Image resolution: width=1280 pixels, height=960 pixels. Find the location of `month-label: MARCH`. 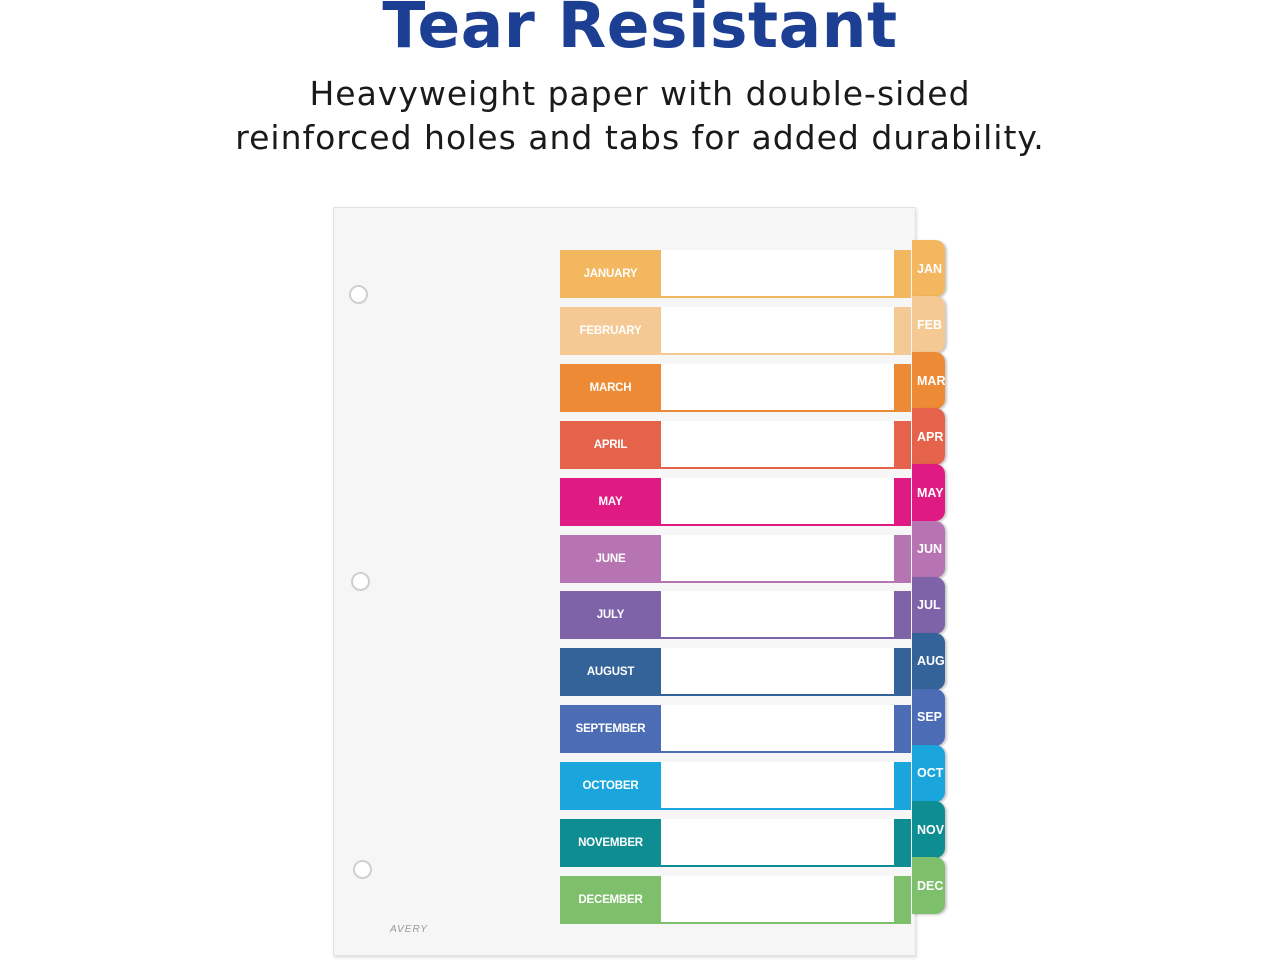

month-label: MARCH is located at coordinates (610, 387).